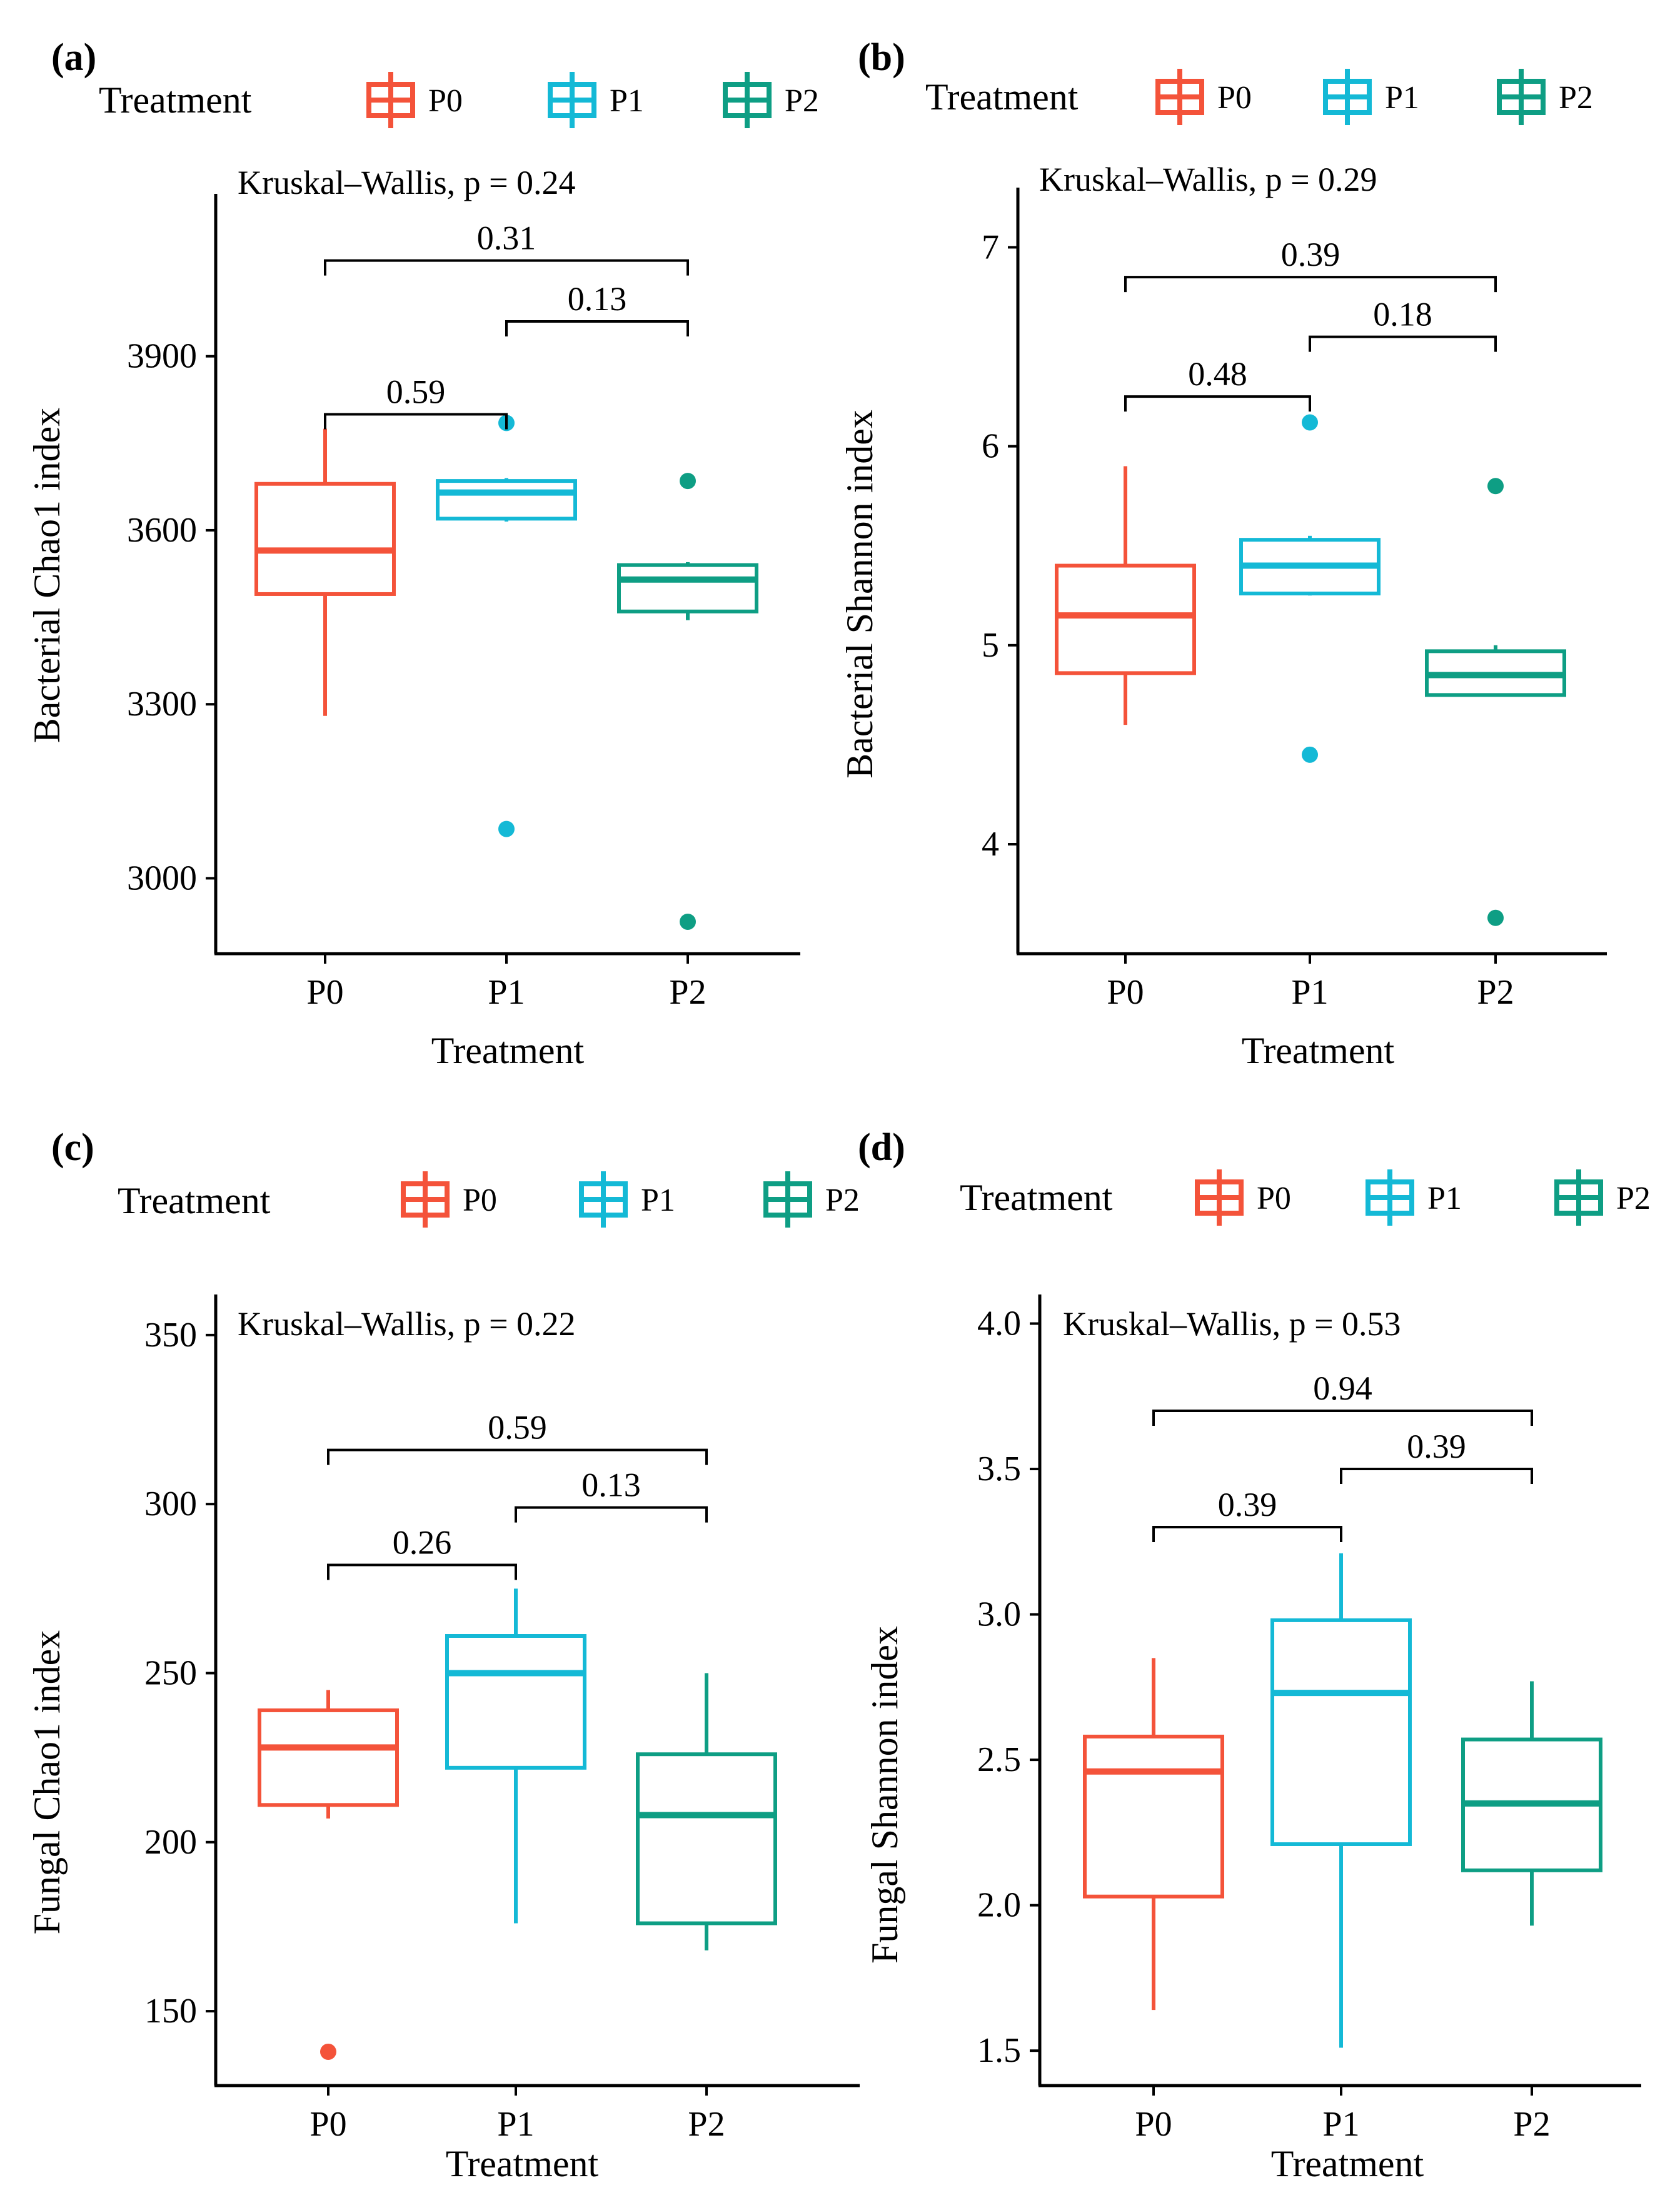  I want to click on comparison-bracket-p0-p1: 0.26, so click(422, 1552).